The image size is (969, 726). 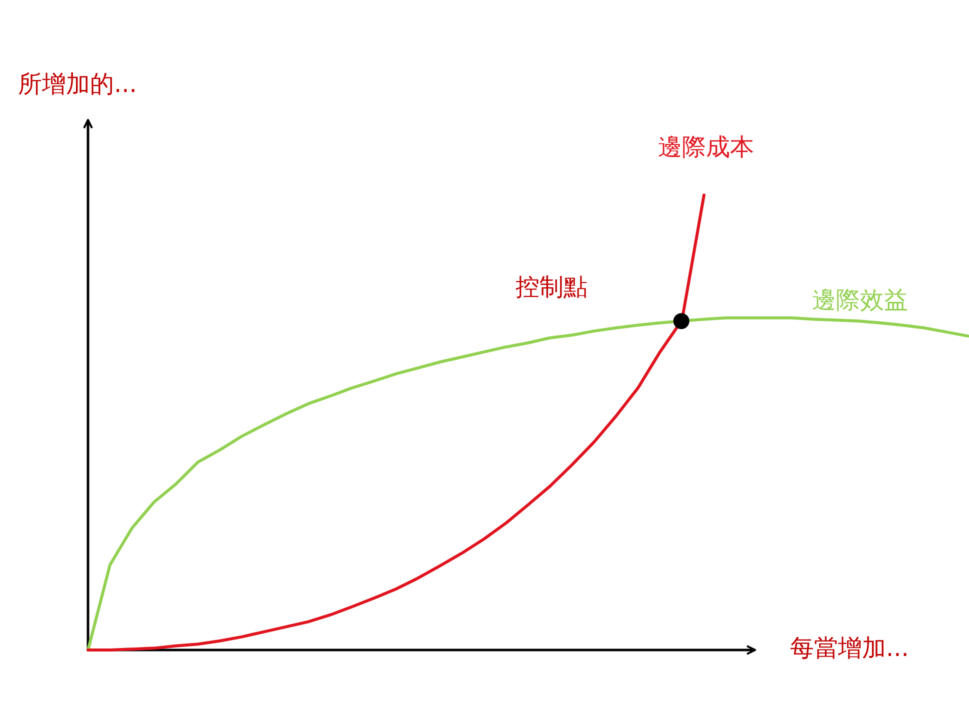 What do you see at coordinates (860, 300) in the screenshot?
I see `series-label: 邊際效益` at bounding box center [860, 300].